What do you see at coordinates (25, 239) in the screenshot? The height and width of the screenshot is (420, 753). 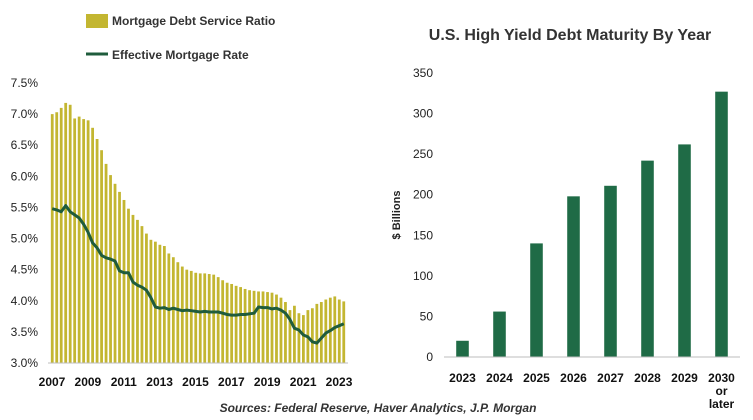 I see `y-tick-label-left: 5.0%` at bounding box center [25, 239].